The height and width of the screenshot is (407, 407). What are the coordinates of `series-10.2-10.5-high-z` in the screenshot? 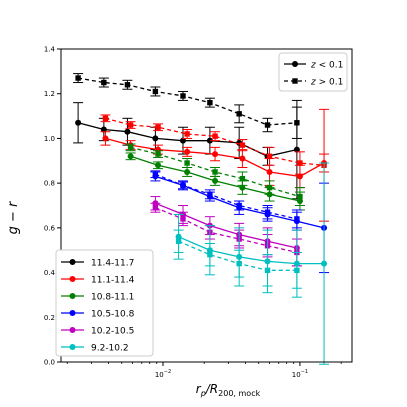 It's located at (226, 234).